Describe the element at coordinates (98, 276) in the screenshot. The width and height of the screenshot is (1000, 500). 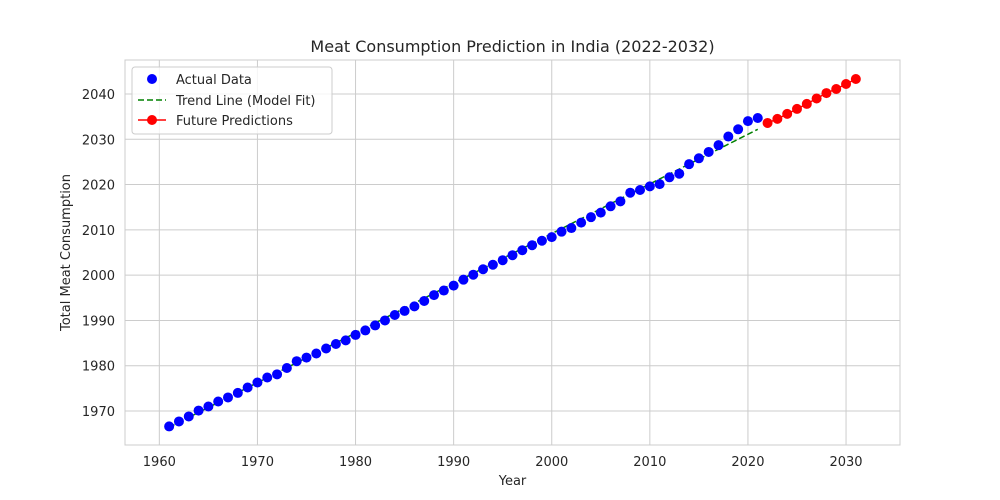
I see `y-tick-label: 2000` at that location.